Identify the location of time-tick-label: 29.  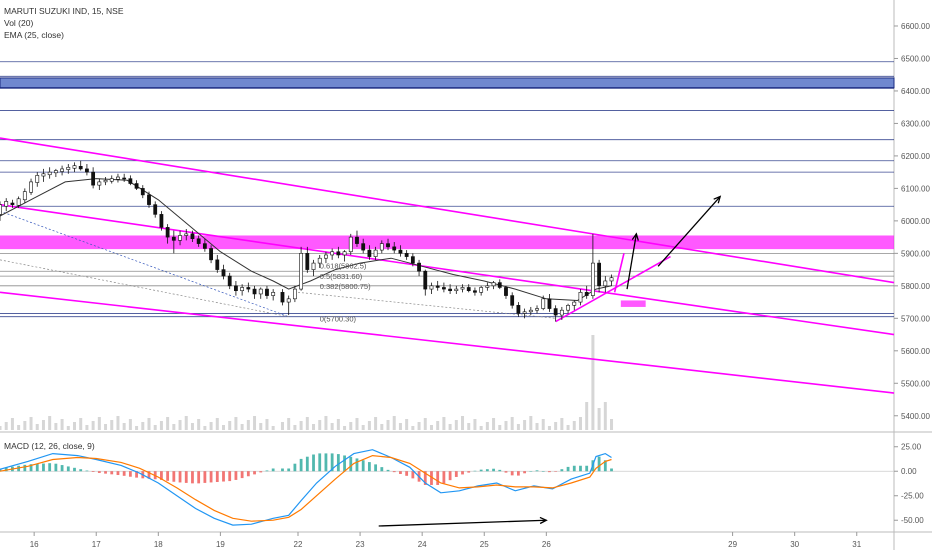
(732, 544).